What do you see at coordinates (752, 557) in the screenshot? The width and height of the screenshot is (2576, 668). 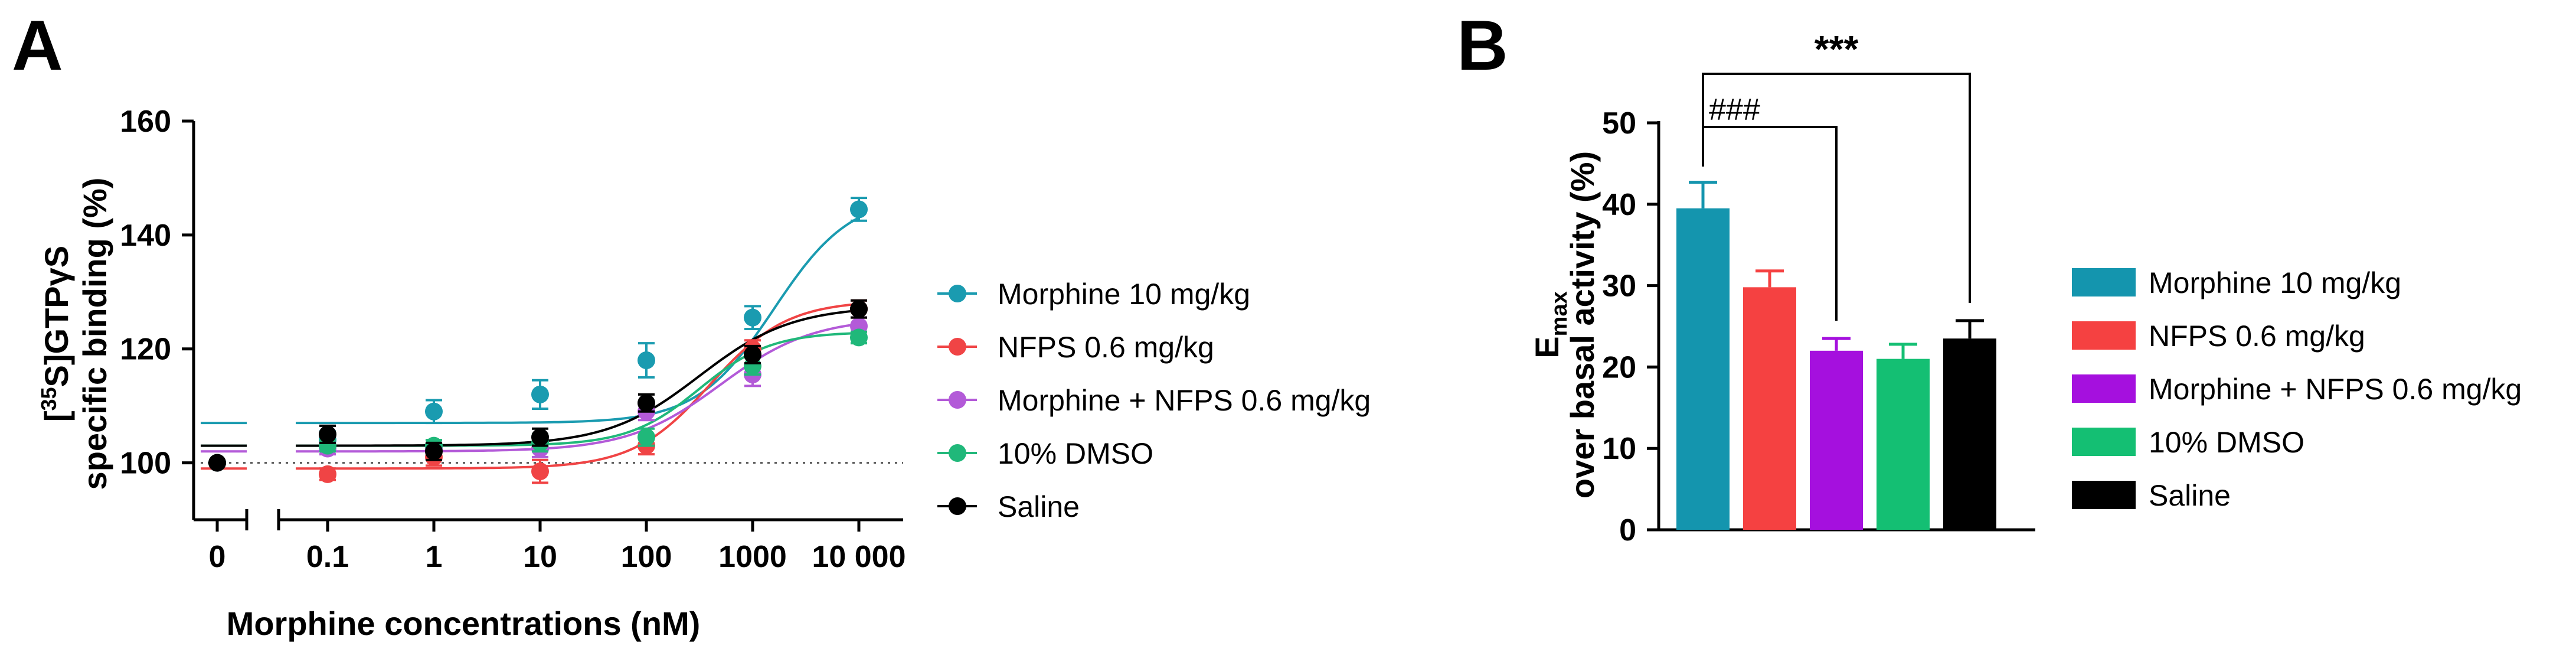 I see `panel-a-x-tick-label: 1000` at bounding box center [752, 557].